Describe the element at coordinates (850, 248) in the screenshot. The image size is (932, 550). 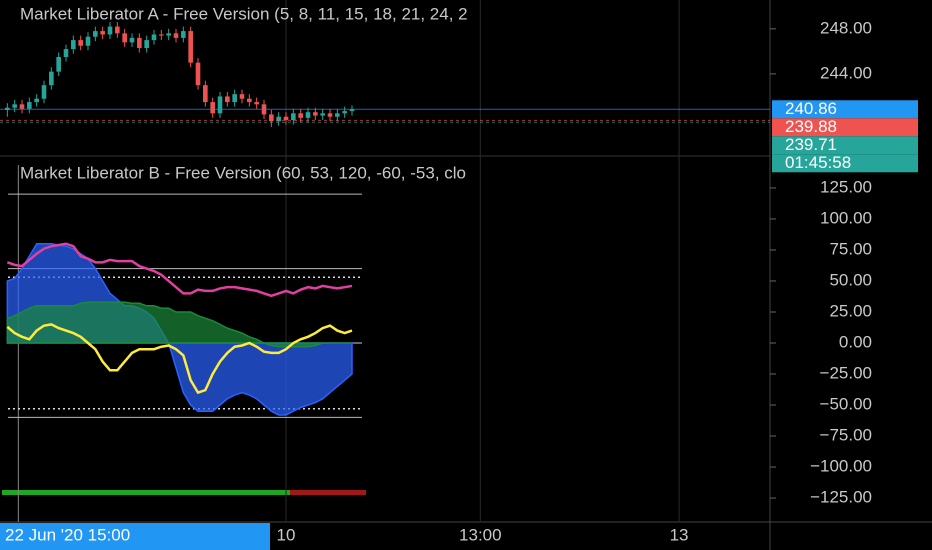
I see `y-tick-label: 75.00` at that location.